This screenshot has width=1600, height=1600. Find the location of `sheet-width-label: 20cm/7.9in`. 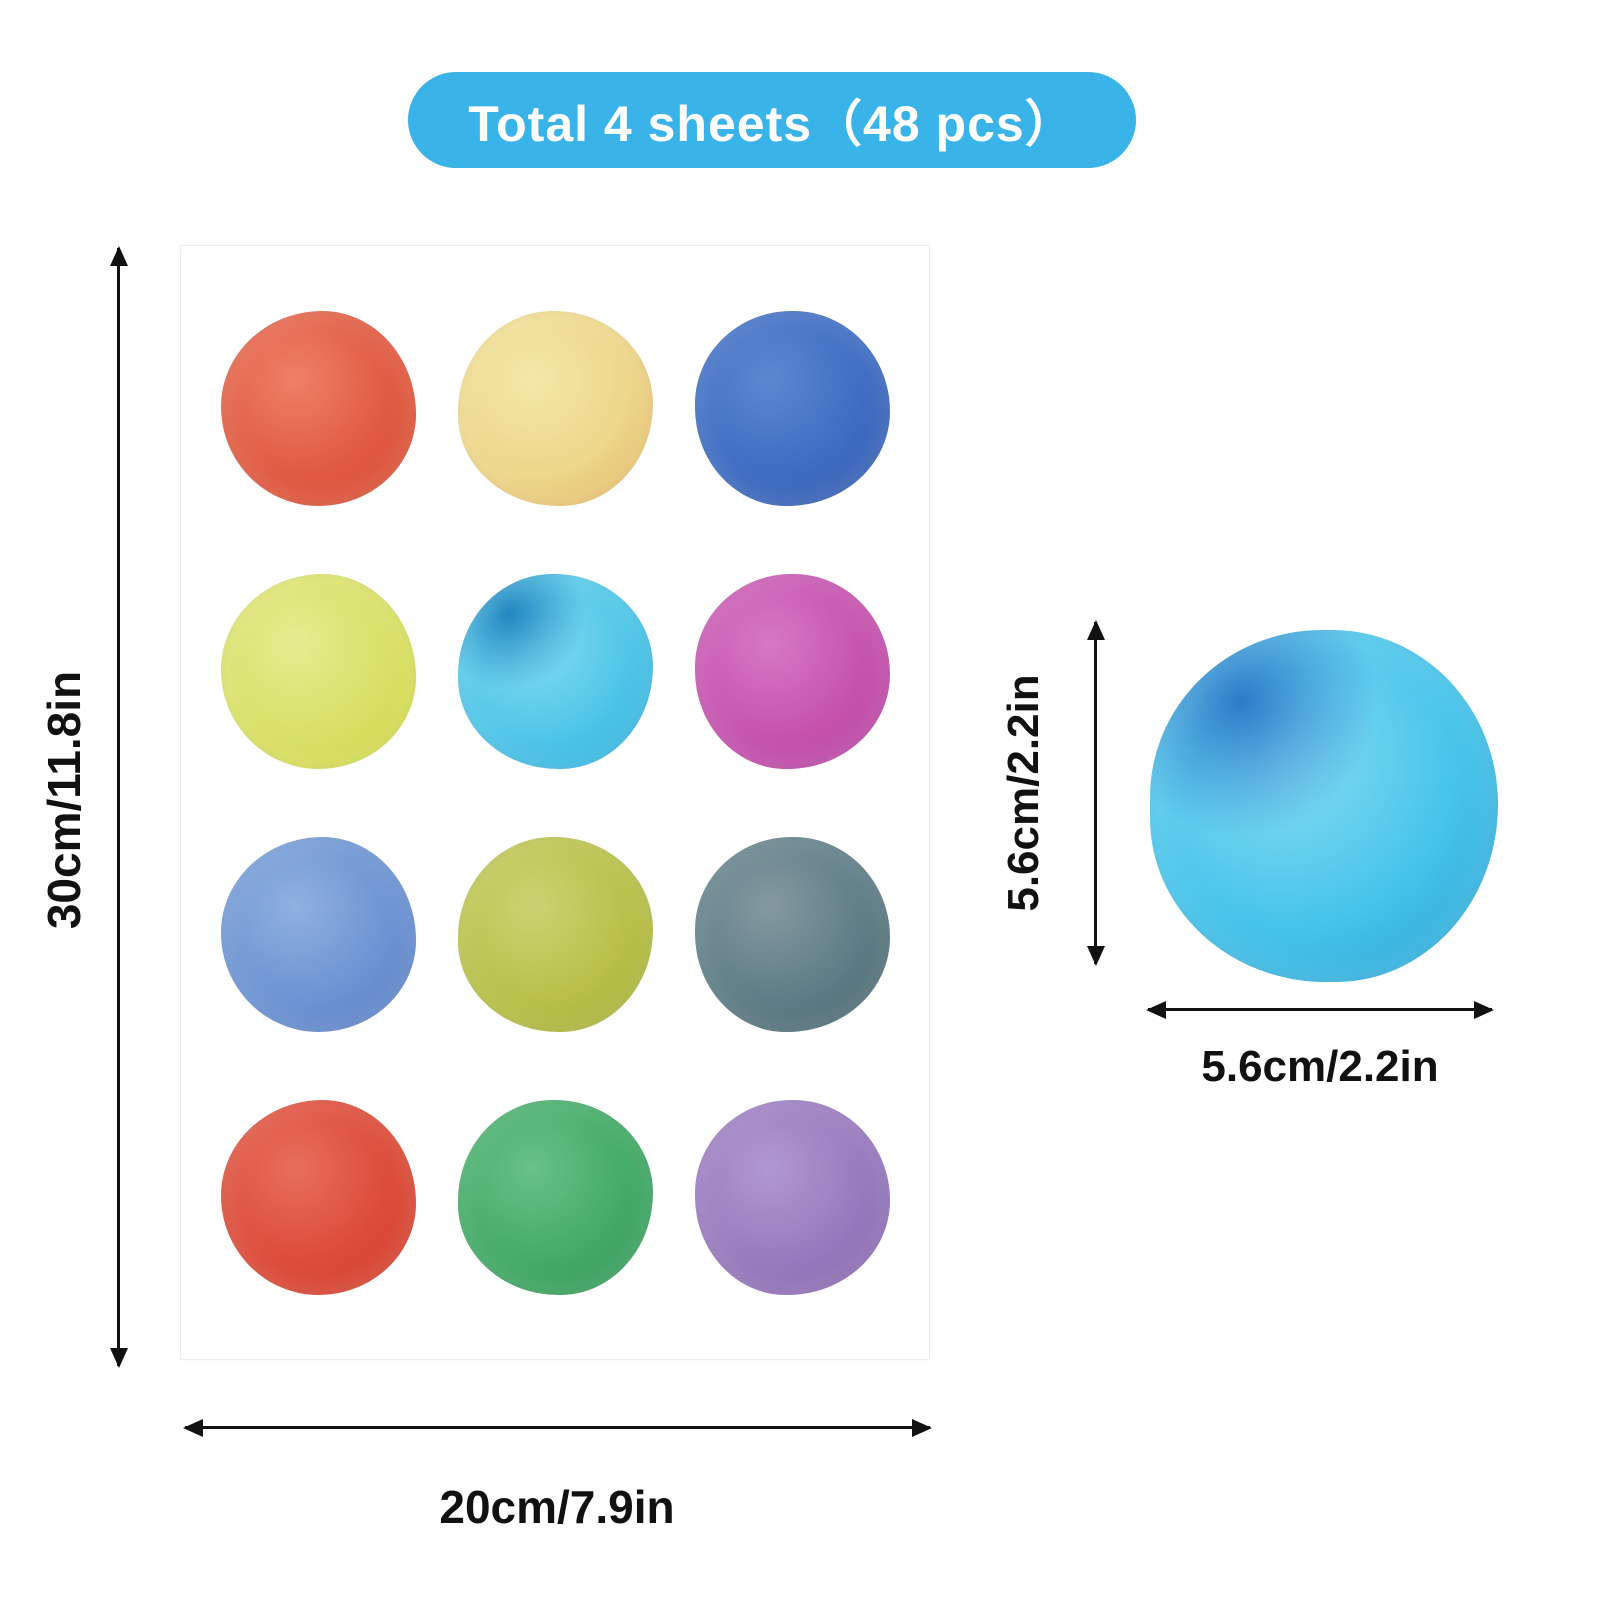

sheet-width-label: 20cm/7.9in is located at coordinates (557, 1507).